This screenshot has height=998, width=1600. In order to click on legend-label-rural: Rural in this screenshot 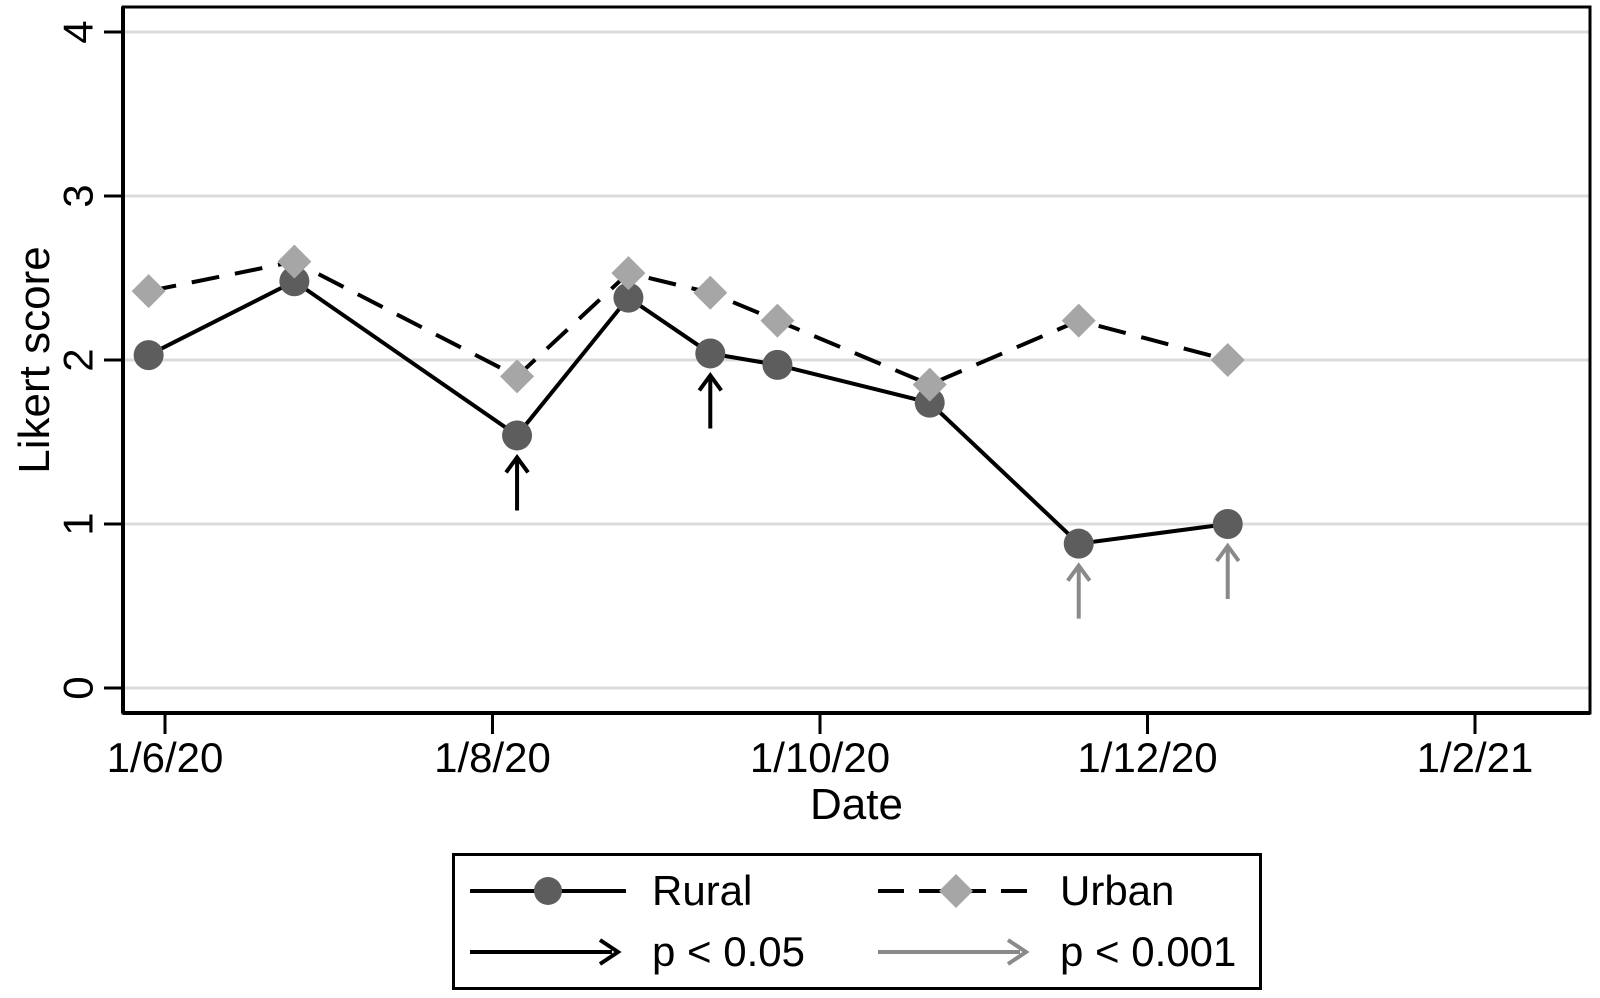, I will do `click(702, 890)`.